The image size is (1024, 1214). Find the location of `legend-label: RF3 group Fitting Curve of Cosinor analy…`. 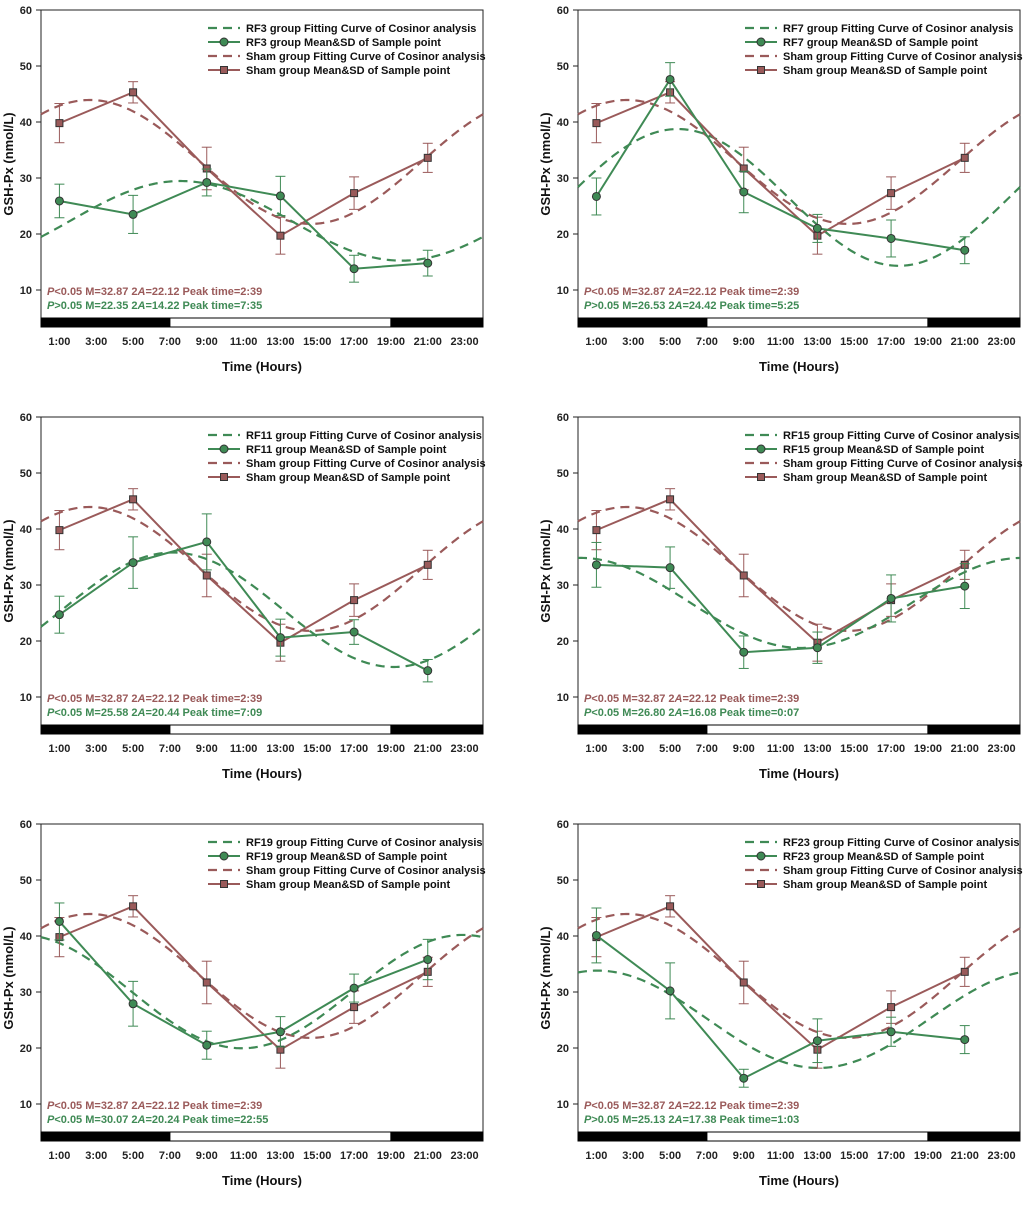

legend-label: RF3 group Fitting Curve of Cosinor analy… is located at coordinates (361, 29).